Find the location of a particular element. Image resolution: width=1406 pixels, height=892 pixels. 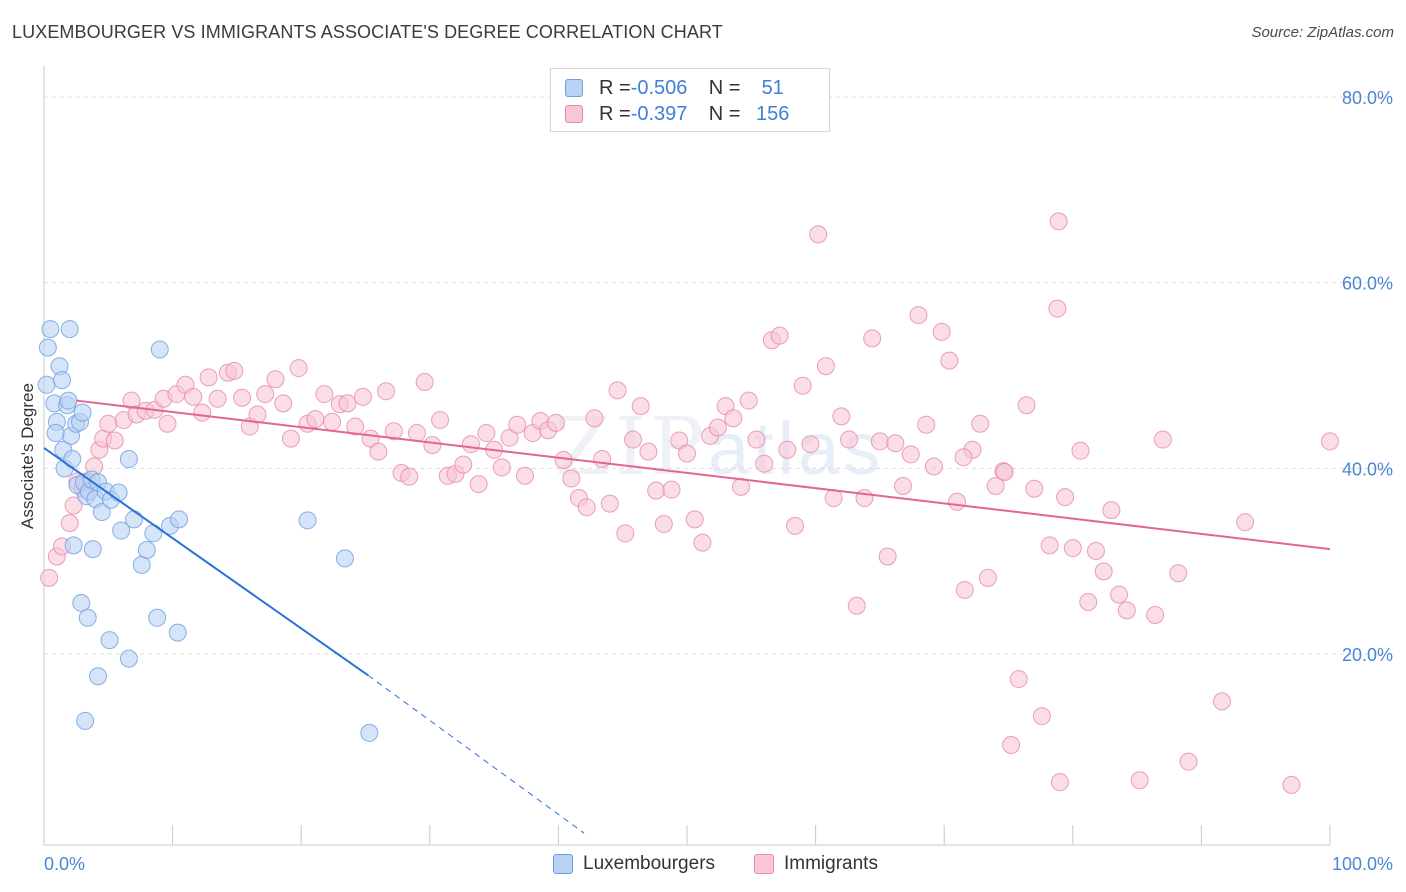

luxembourger-trendline is located at coordinates (206, 562).